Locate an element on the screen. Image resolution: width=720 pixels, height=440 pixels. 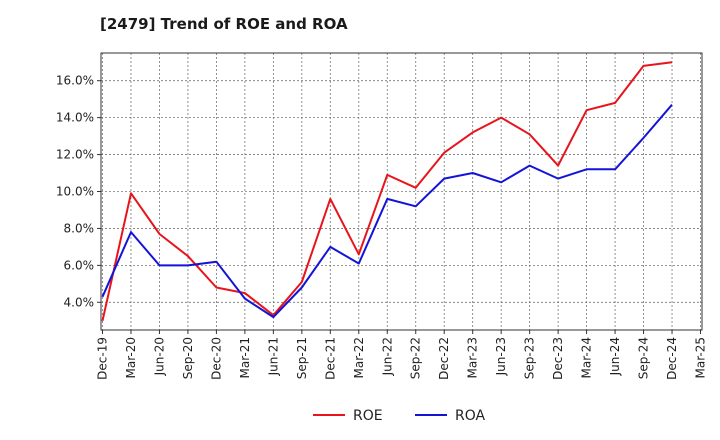
y-tick-label: 10.0% is located at coordinates (75, 192).